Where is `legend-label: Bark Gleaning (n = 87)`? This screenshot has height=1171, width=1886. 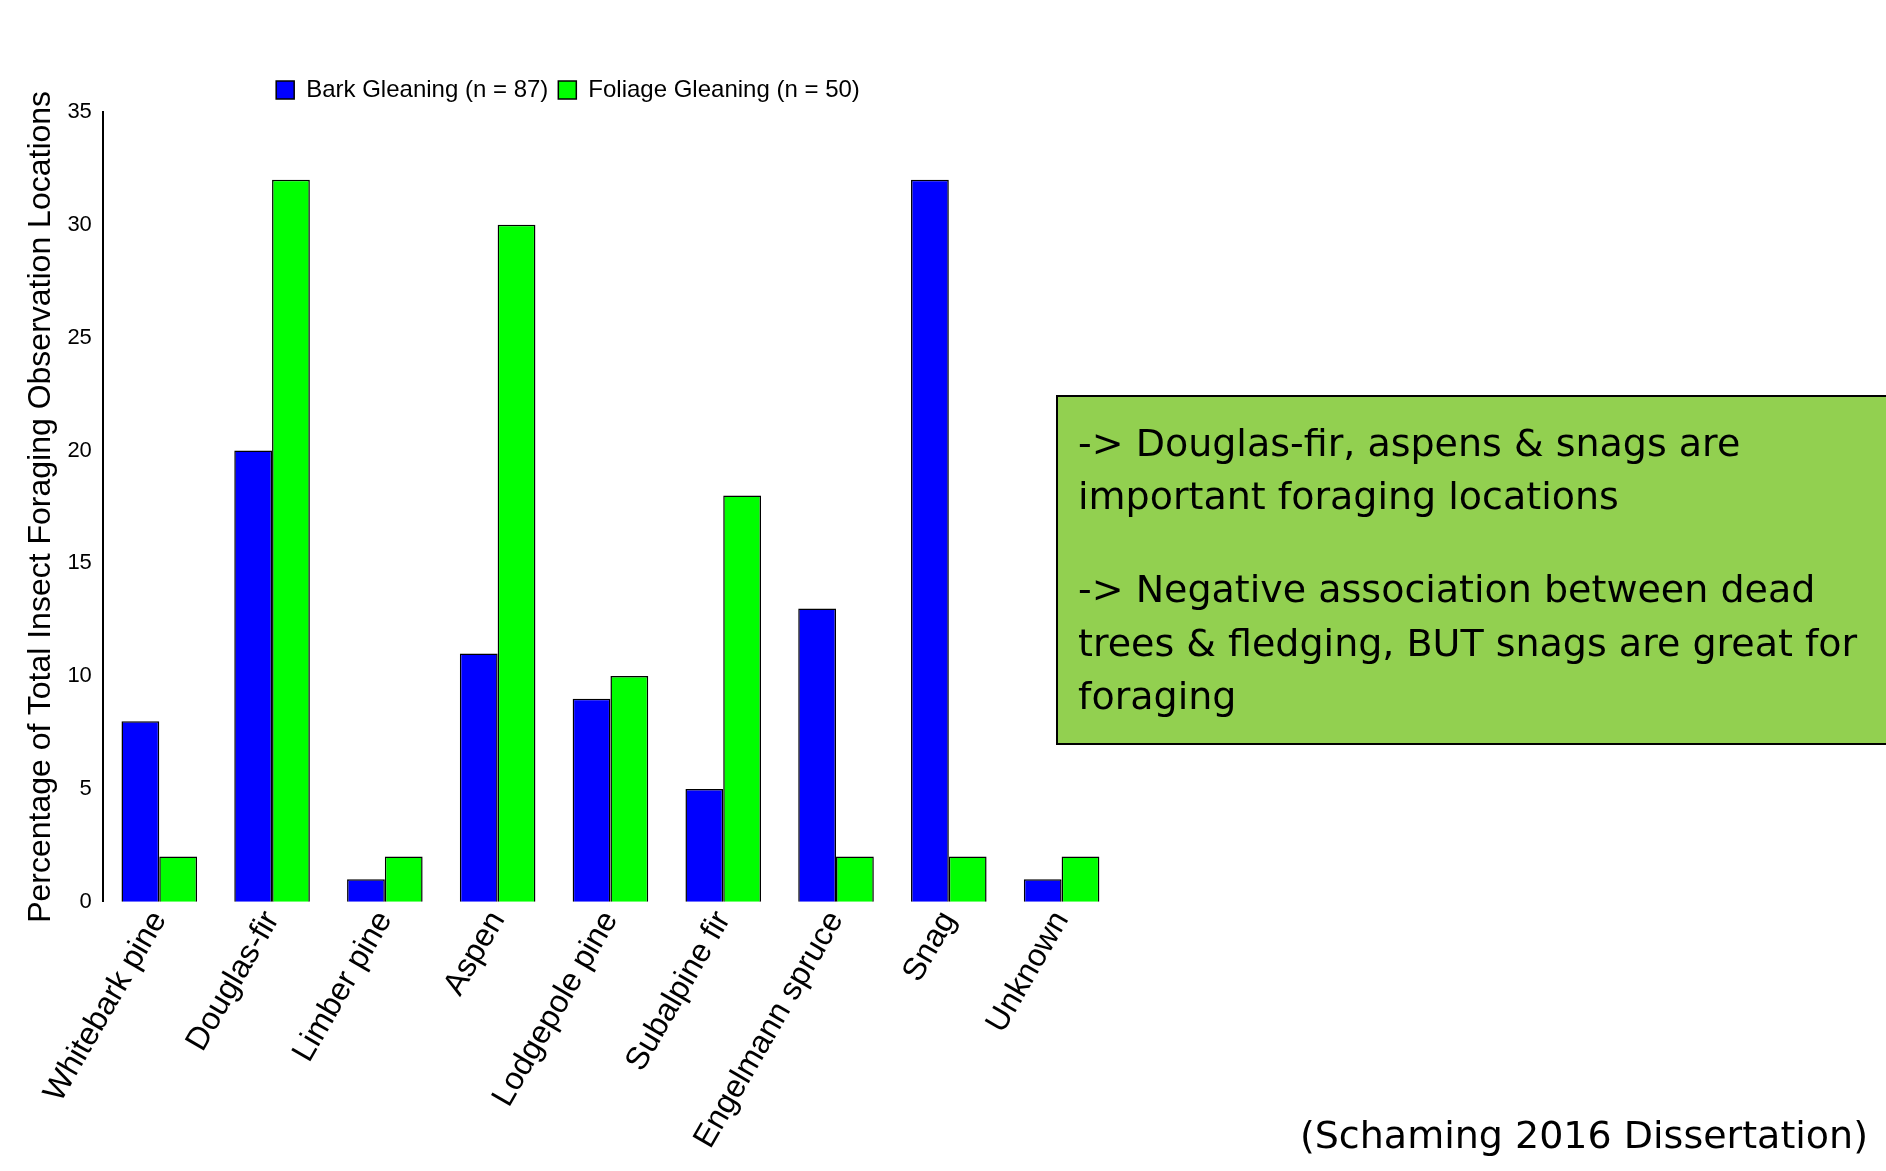 legend-label: Bark Gleaning (n = 87) is located at coordinates (427, 88).